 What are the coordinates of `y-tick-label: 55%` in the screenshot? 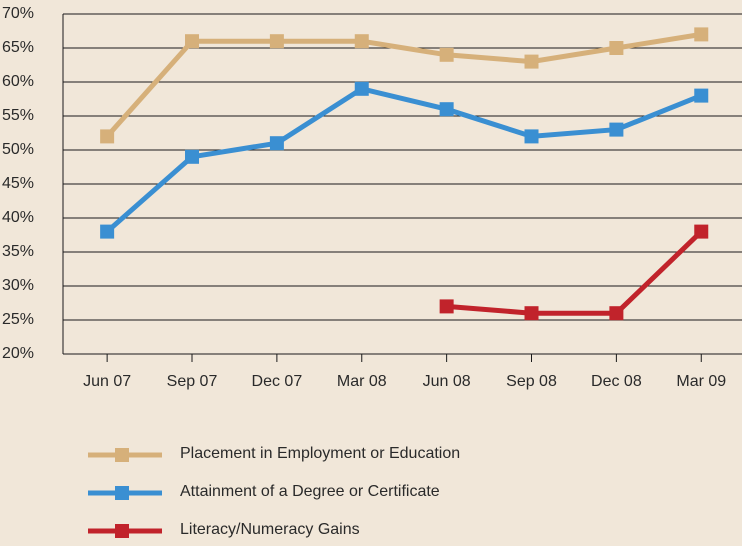 It's located at (18, 115).